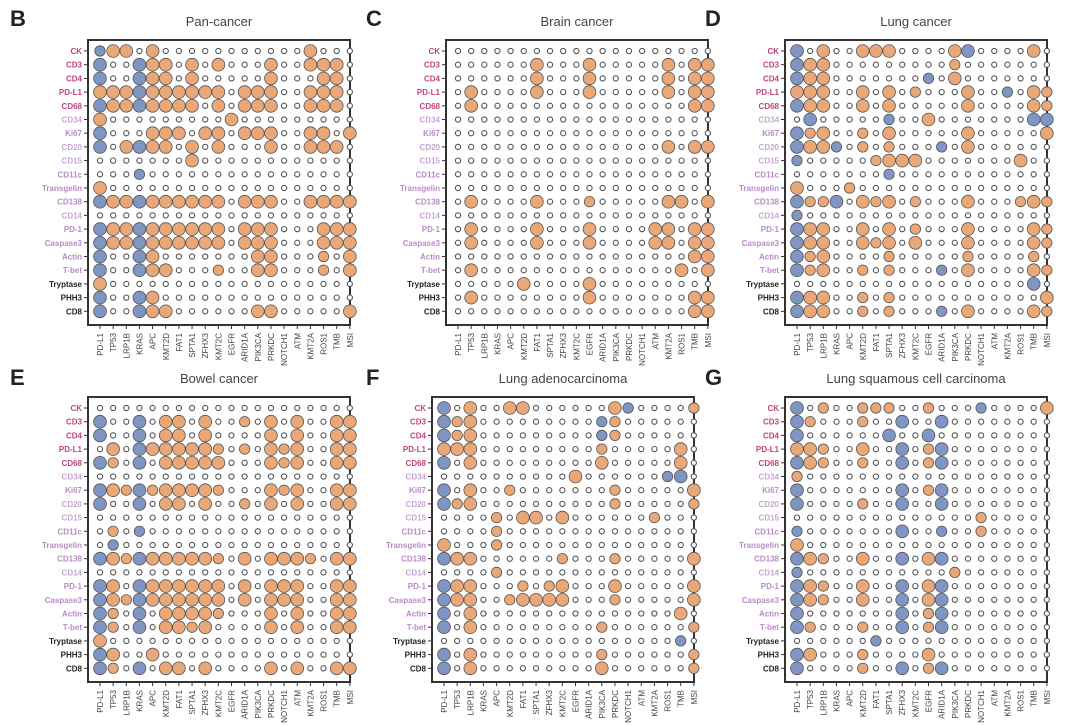 Image resolution: width=1080 pixels, height=725 pixels. Describe the element at coordinates (179, 698) in the screenshot. I see `column-label: FAT1` at that location.